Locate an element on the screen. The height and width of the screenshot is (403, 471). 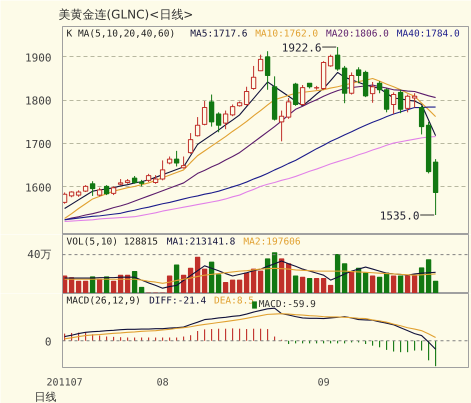
legend-label: MACD:-59.9 is located at coordinates (287, 304).